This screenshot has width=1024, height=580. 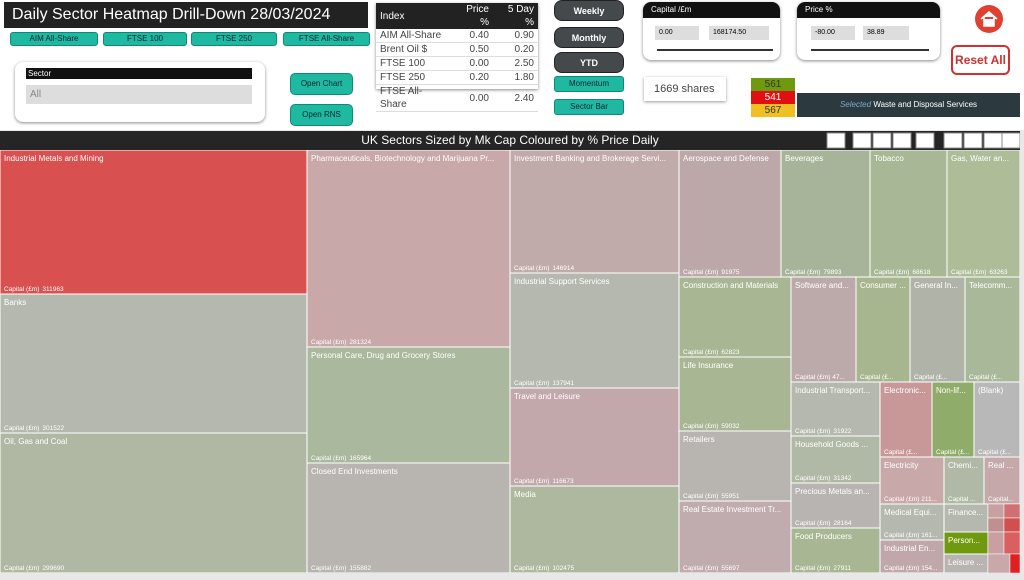 What do you see at coordinates (980, 60) in the screenshot?
I see `reset-button: Reset All` at bounding box center [980, 60].